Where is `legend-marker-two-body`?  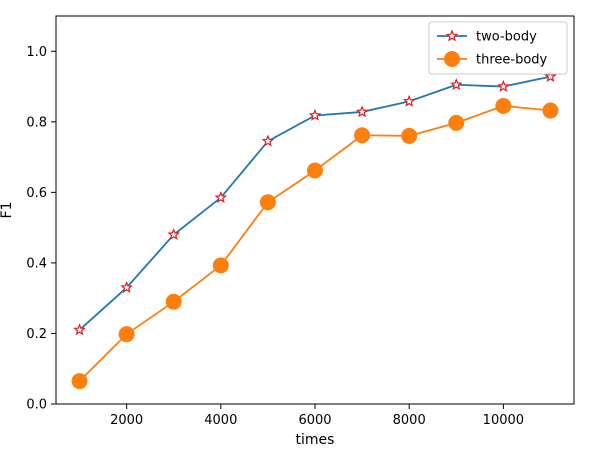 legend-marker-two-body is located at coordinates (452, 35).